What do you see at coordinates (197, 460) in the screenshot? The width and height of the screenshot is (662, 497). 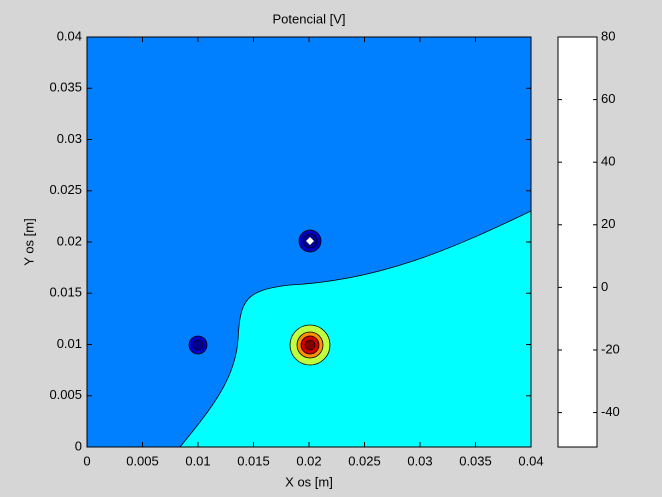 I see `x-tick-label: 0.01` at bounding box center [197, 460].